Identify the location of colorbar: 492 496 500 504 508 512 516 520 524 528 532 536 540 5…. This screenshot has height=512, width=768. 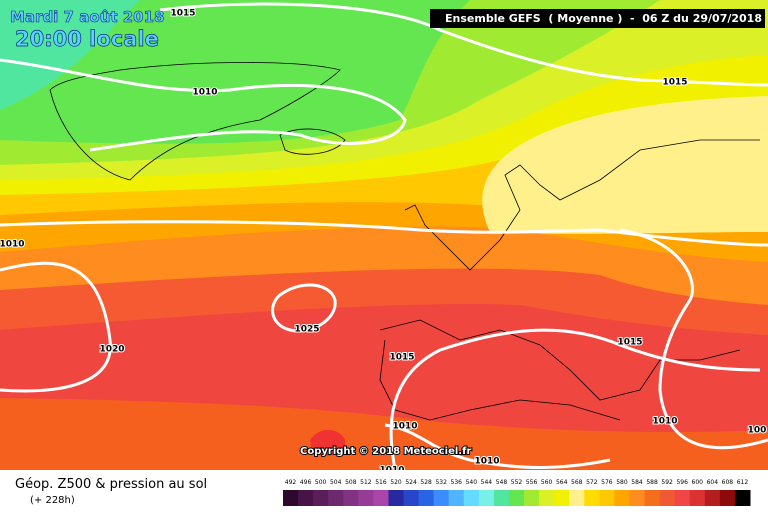
(517, 492).